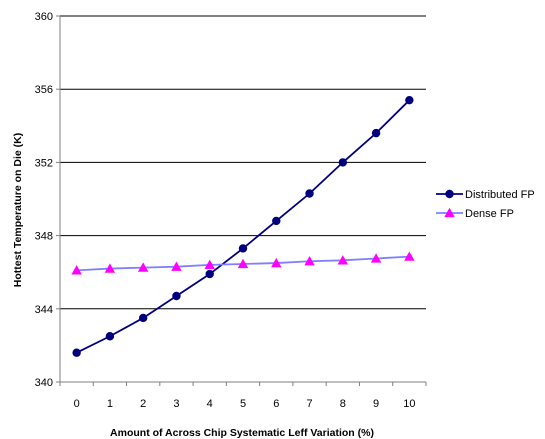 This screenshot has height=439, width=545. I want to click on legend-label-dense-fp: Dense FP, so click(489, 214).